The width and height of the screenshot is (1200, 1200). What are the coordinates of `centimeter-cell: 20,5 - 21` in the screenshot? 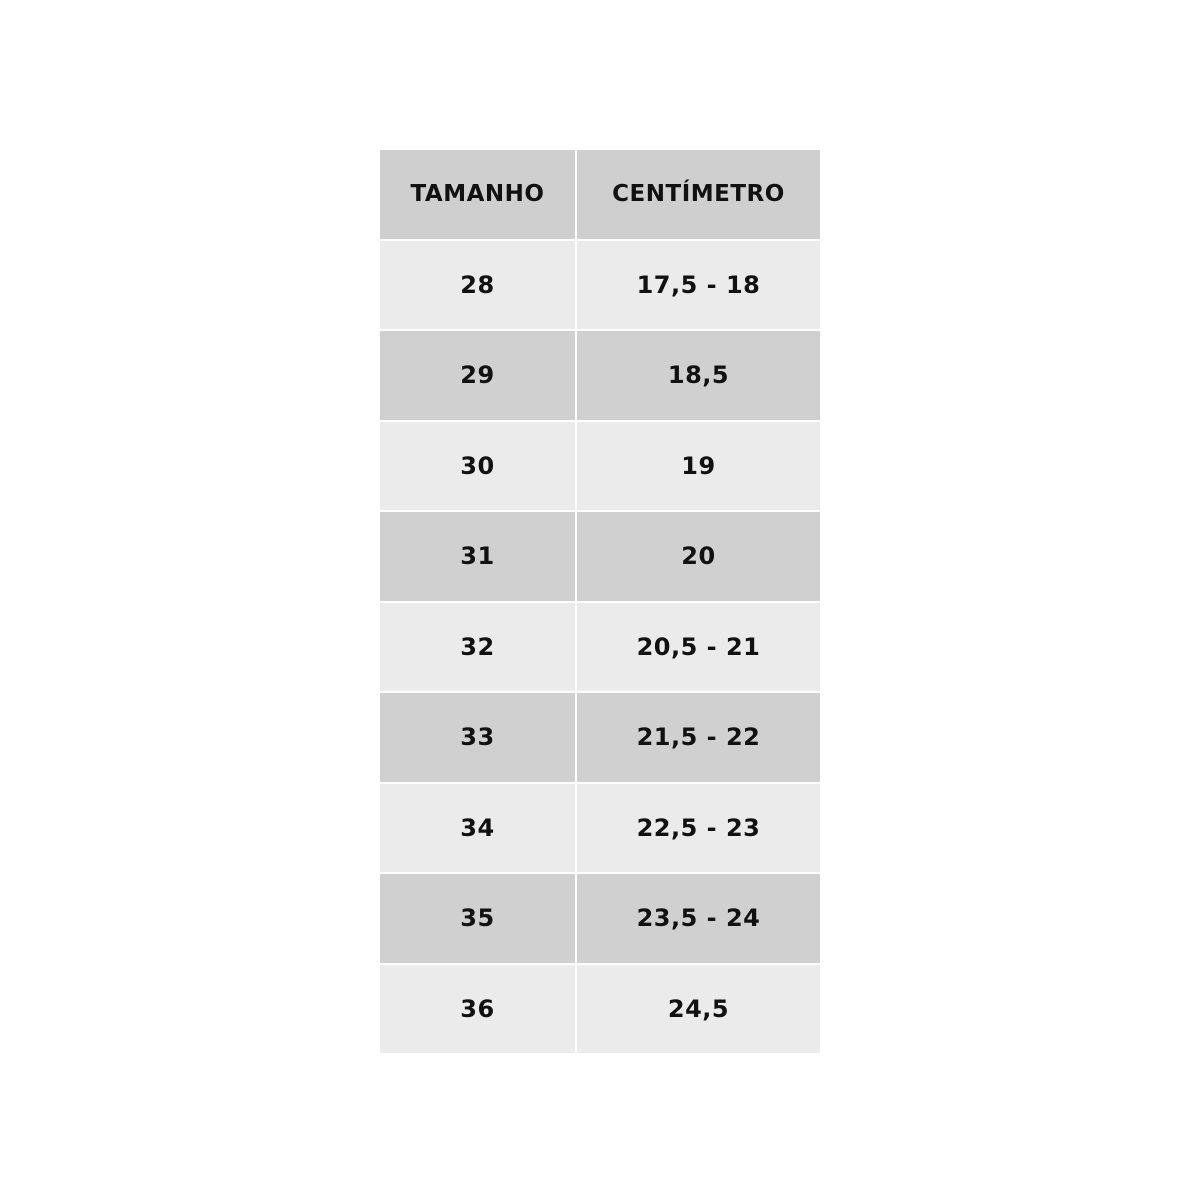 It's located at (698, 646).